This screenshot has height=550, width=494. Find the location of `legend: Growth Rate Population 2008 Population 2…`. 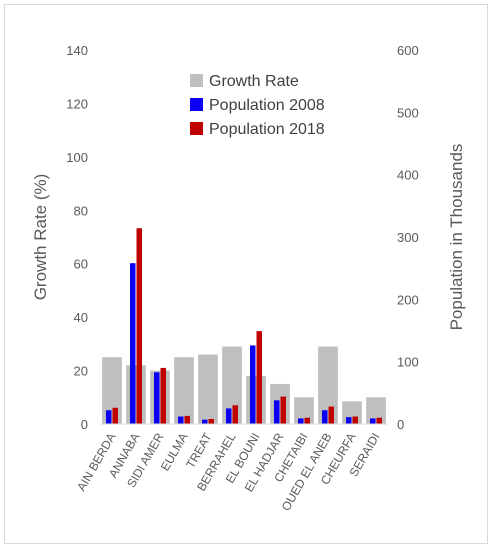

legend: Growth Rate Population 2008 Population 2… is located at coordinates (257, 105).